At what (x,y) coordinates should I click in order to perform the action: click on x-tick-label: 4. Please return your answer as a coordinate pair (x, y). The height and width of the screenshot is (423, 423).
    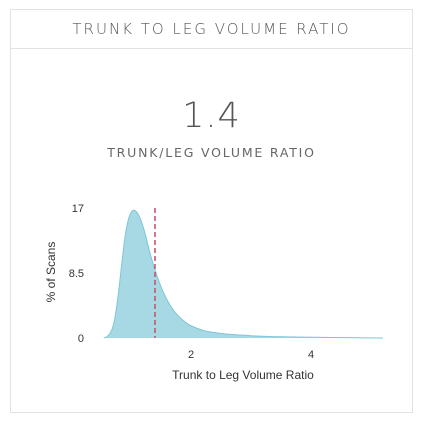
    Looking at the image, I should click on (311, 355).